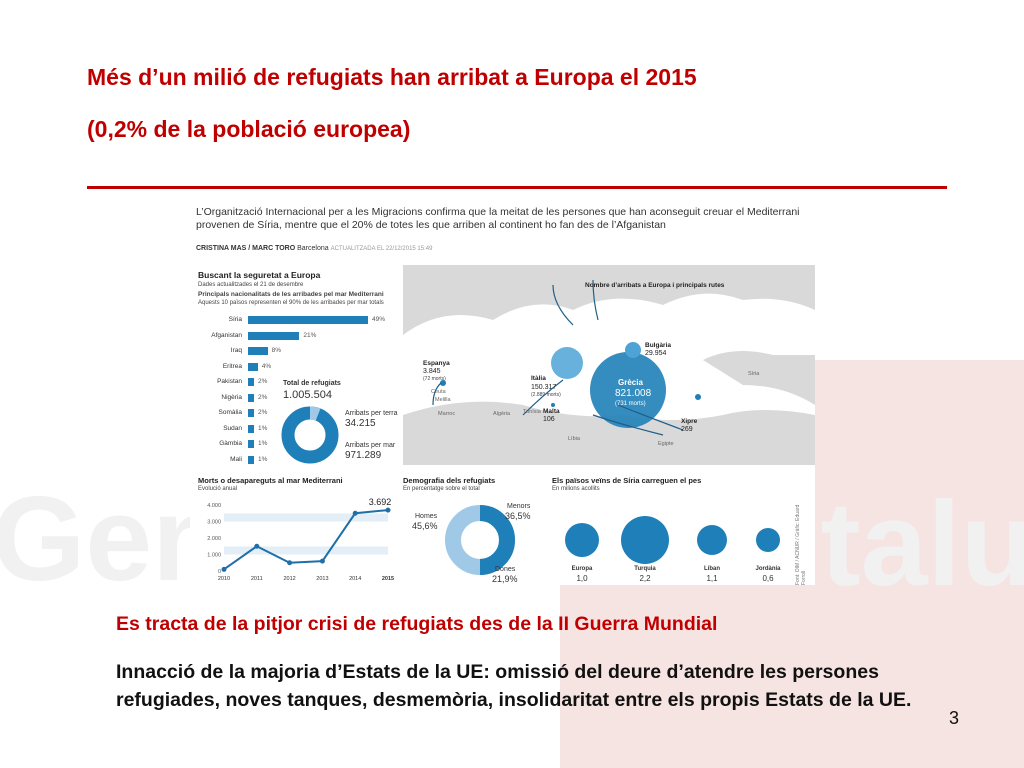  What do you see at coordinates (633, 350) in the screenshot?
I see `bulgaria-bubble` at bounding box center [633, 350].